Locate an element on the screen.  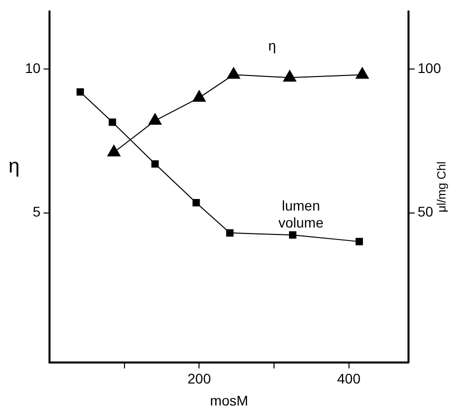
y2-tick-label: 50 is located at coordinates (426, 212).